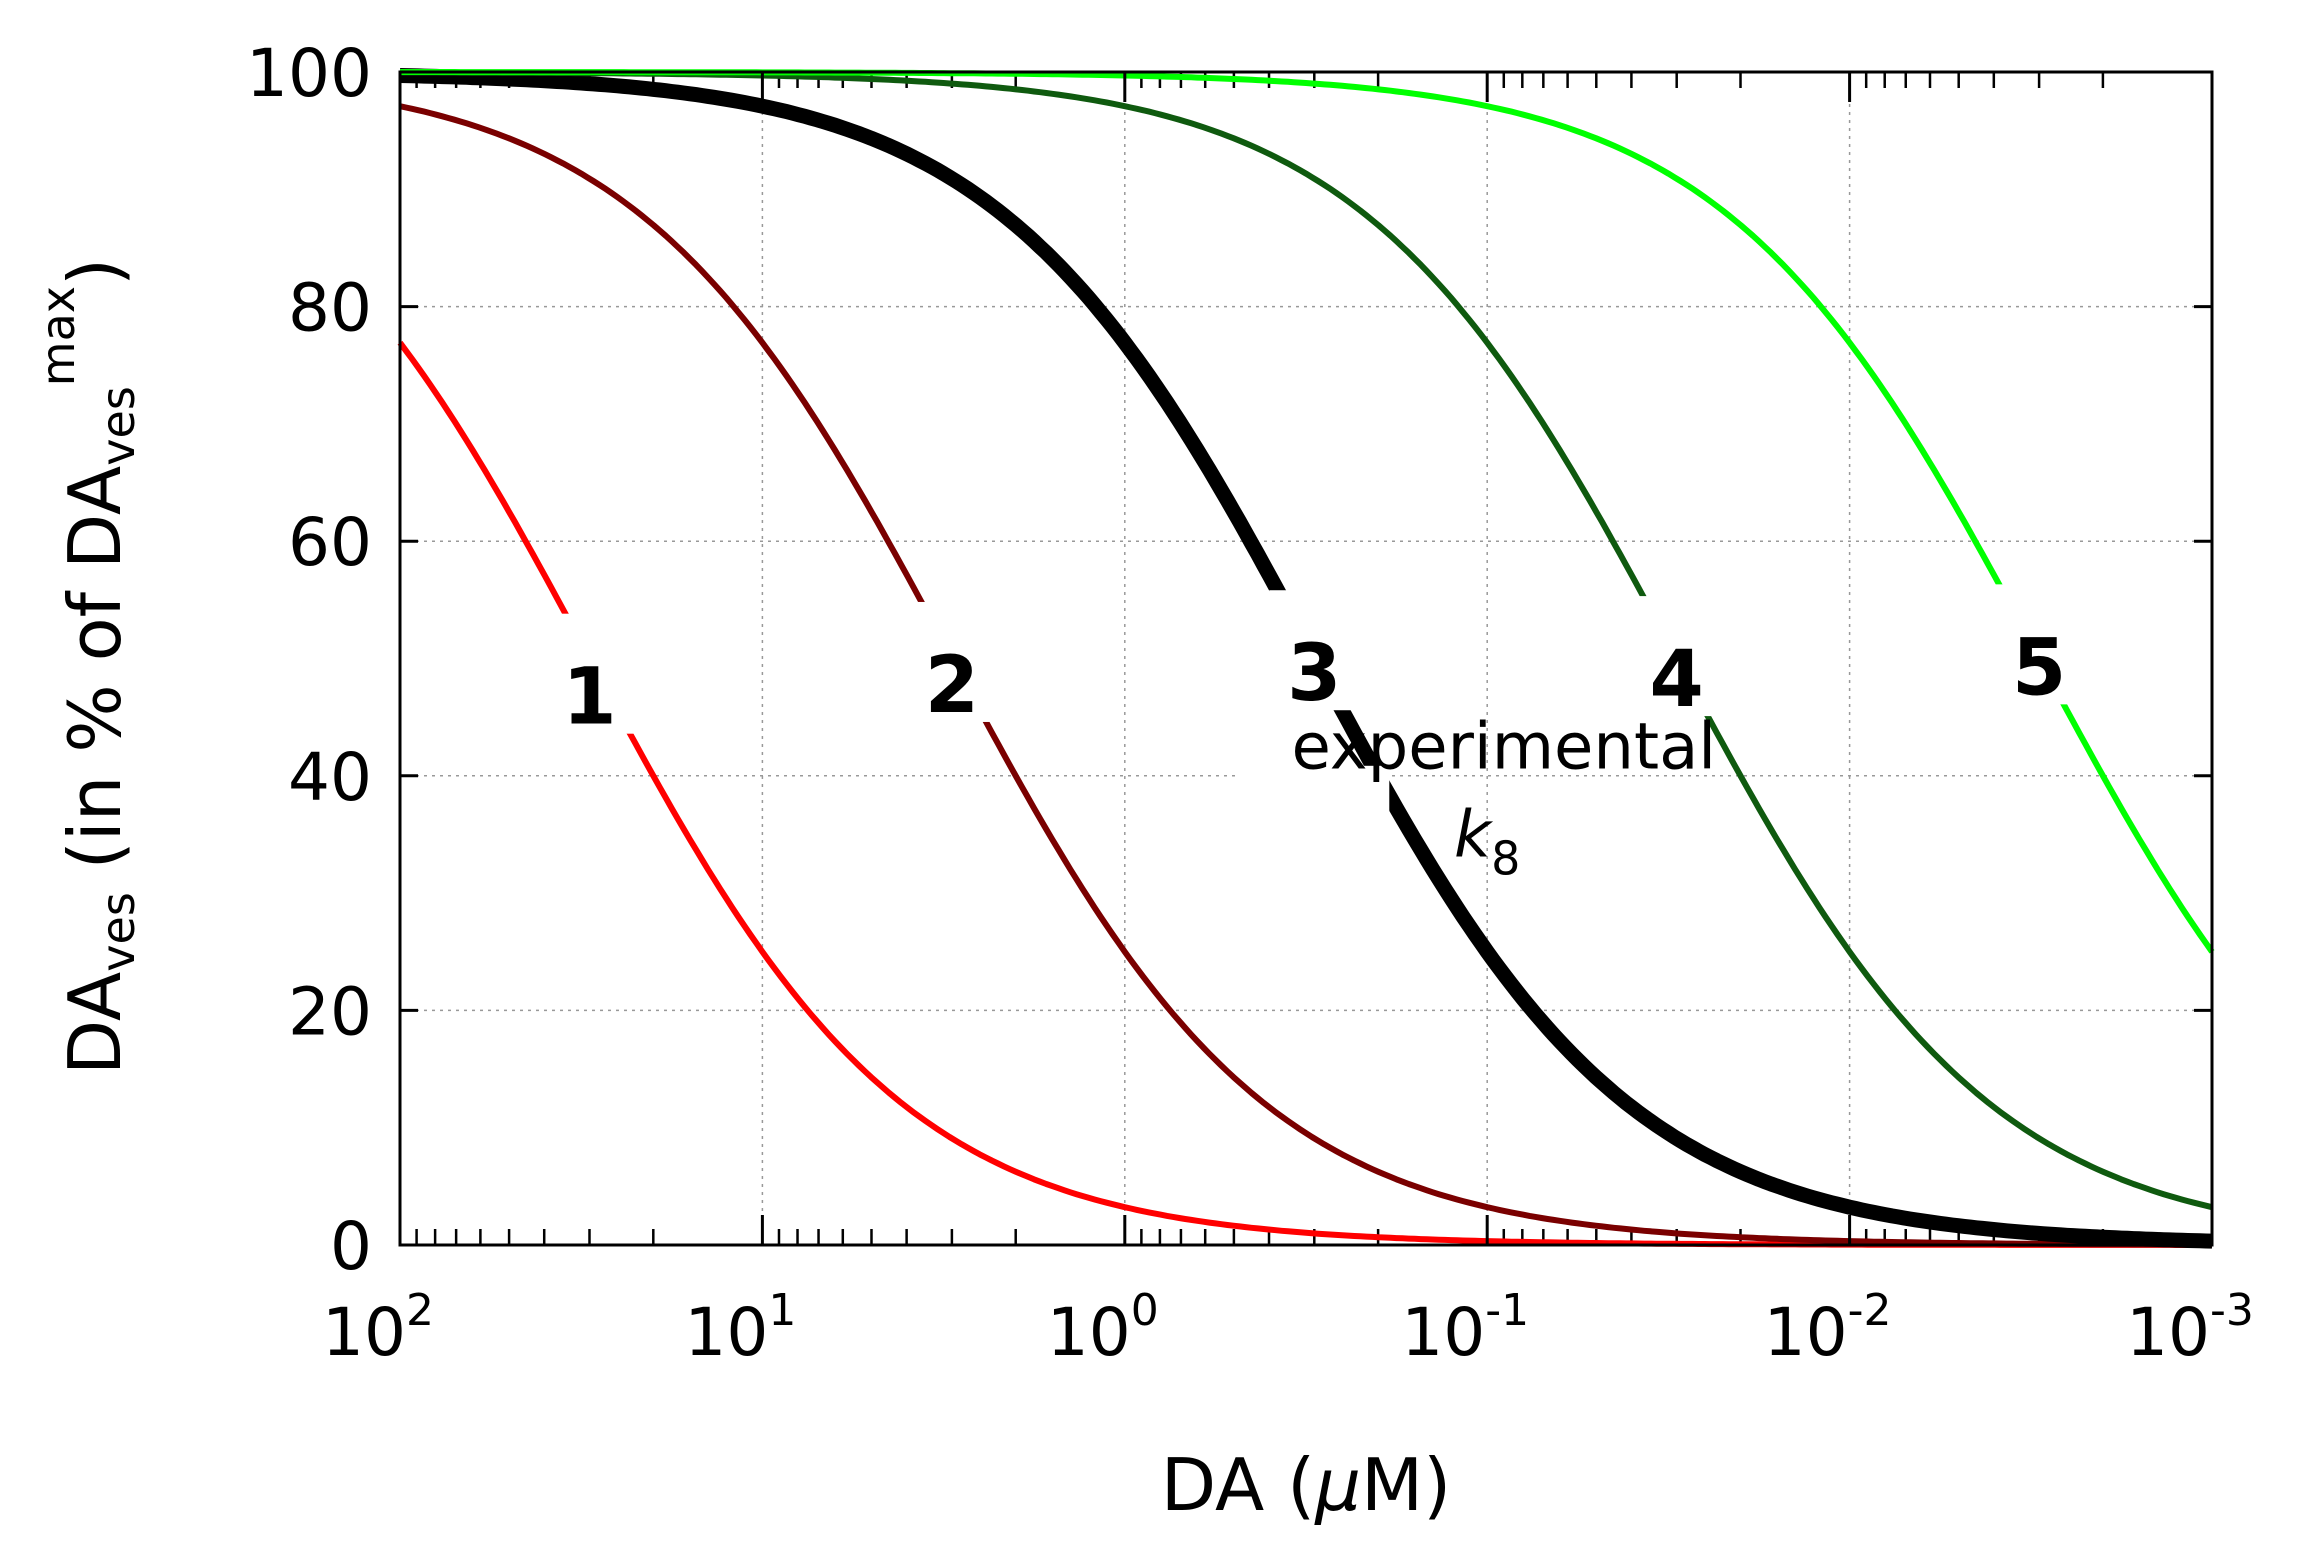  Describe the element at coordinates (1503, 747) in the screenshot. I see `annotation-experimental: experimental` at that location.